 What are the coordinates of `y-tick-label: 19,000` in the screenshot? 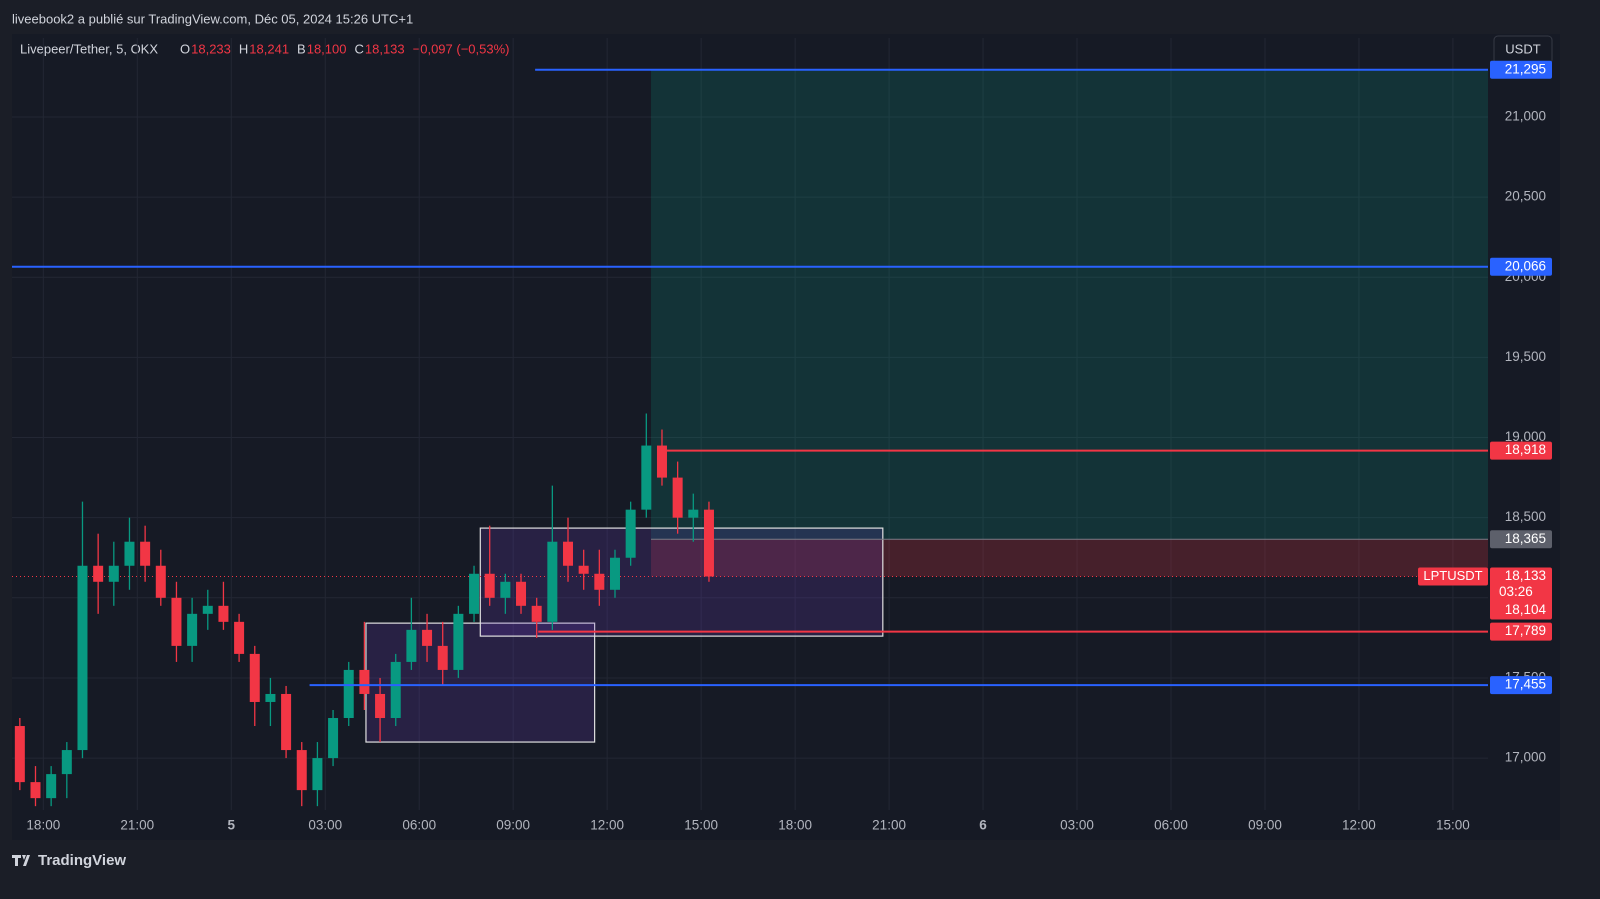 It's located at (1525, 436).